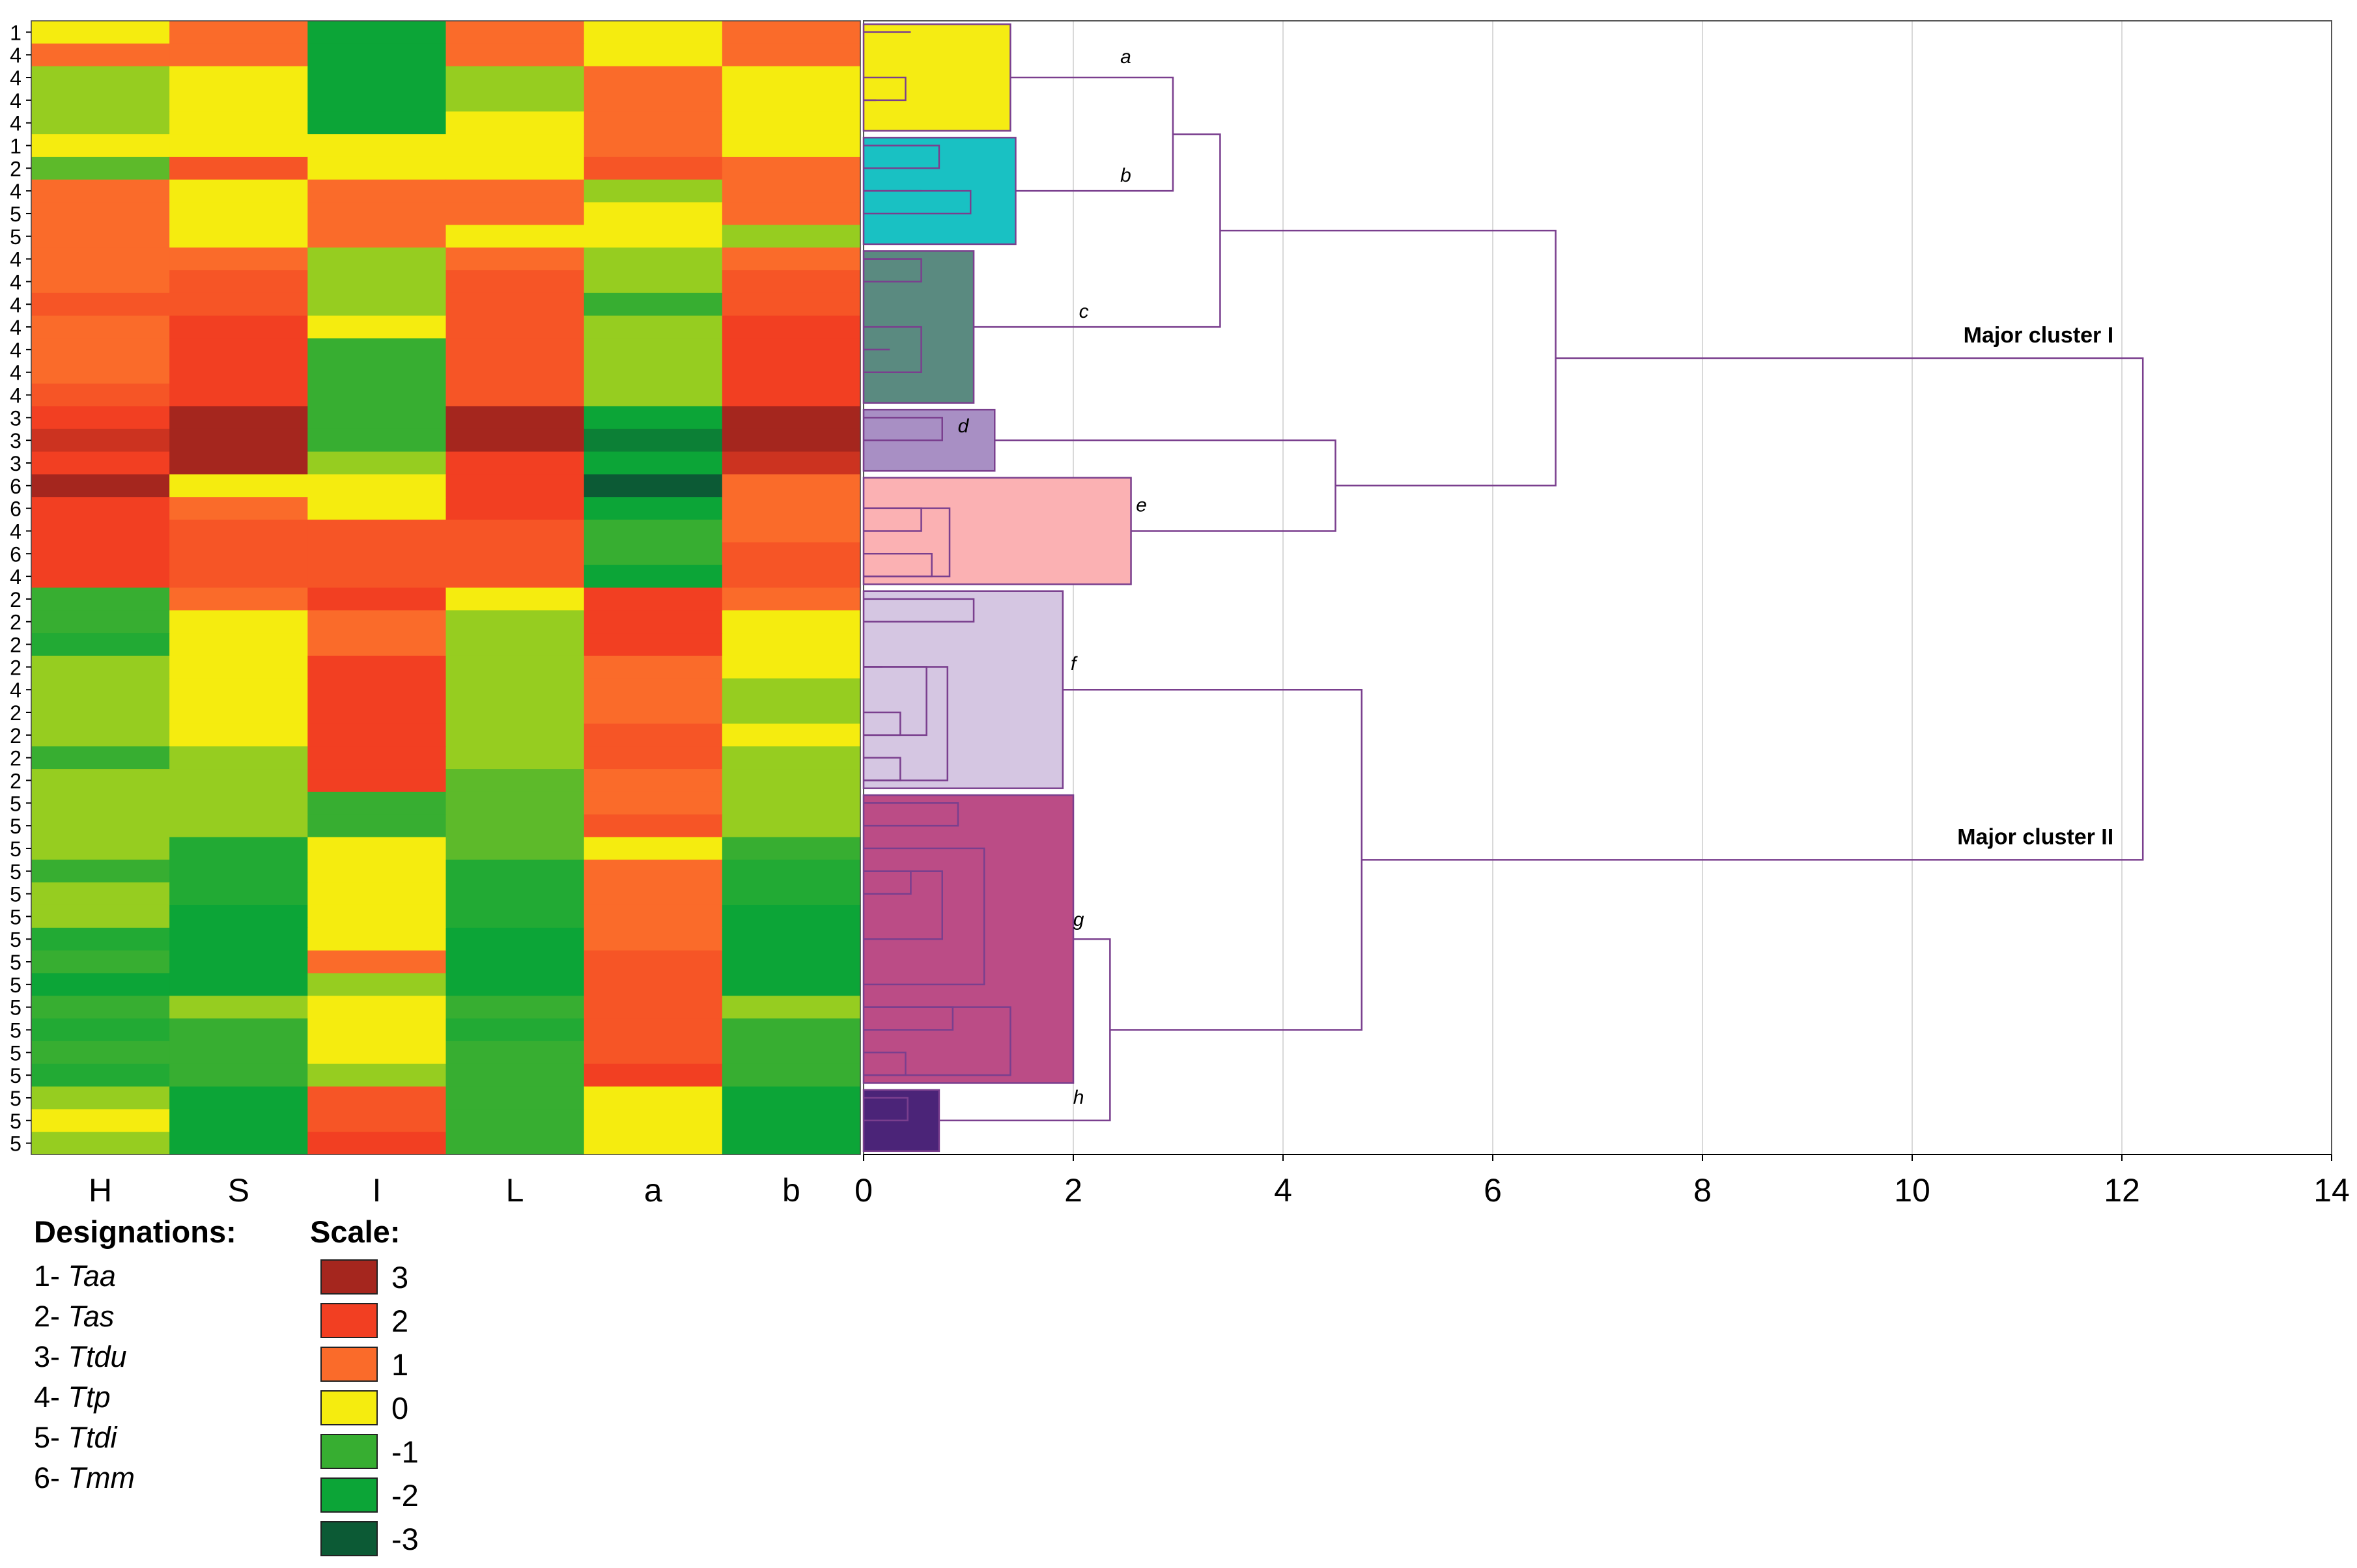 Image resolution: width=2357 pixels, height=1568 pixels. Describe the element at coordinates (47, 1357) in the screenshot. I see `designation-code: 3-` at that location.